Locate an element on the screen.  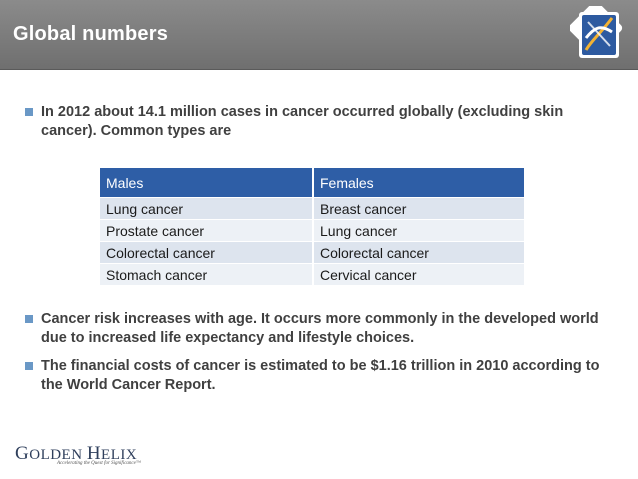
logo-wordmark: GOLDEN HELIX is located at coordinates (76, 454).